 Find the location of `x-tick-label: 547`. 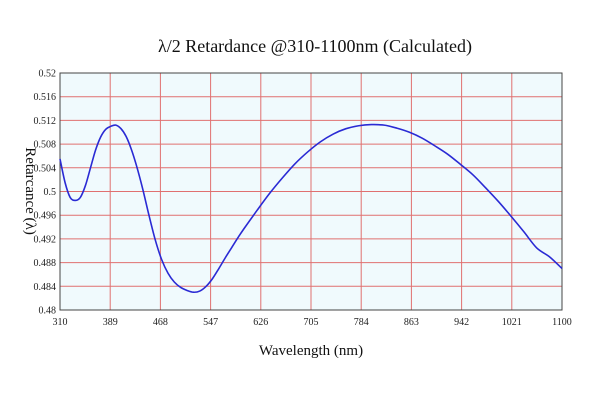

x-tick-label: 547 is located at coordinates (210, 322).